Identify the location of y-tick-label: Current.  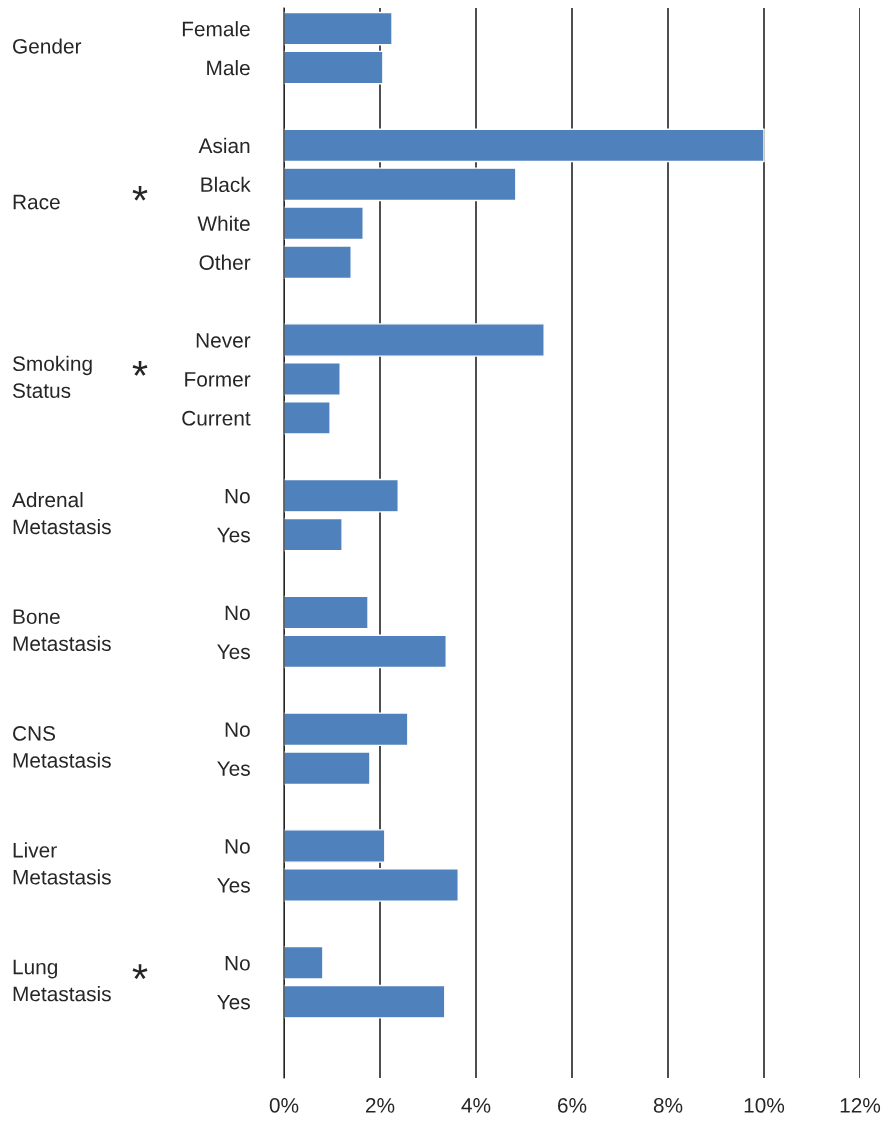
(216, 418).